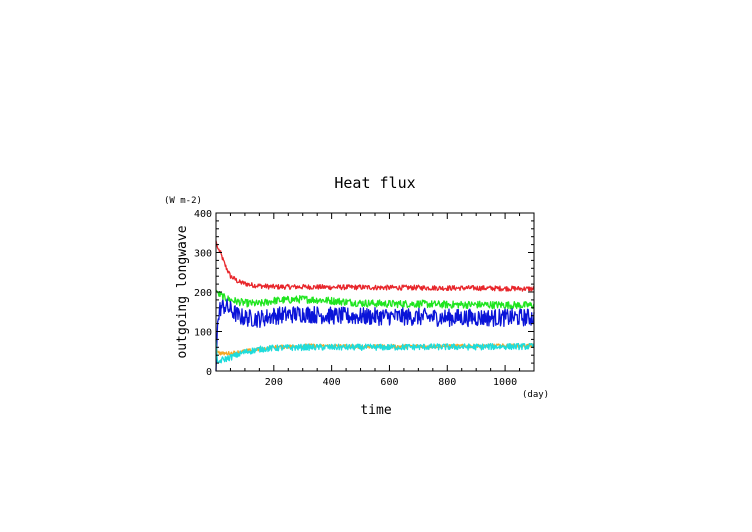 This screenshot has width=752, height=532. I want to click on y-tick-label: 200, so click(203, 293).